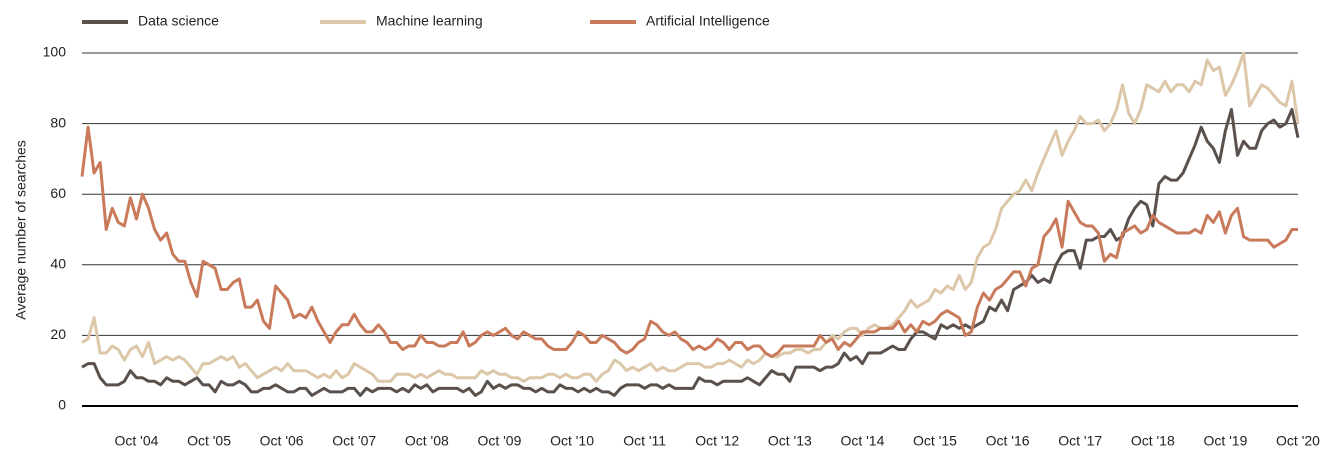 This screenshot has height=457, width=1322. What do you see at coordinates (1225, 441) in the screenshot?
I see `x-tick-label: Oct '19` at bounding box center [1225, 441].